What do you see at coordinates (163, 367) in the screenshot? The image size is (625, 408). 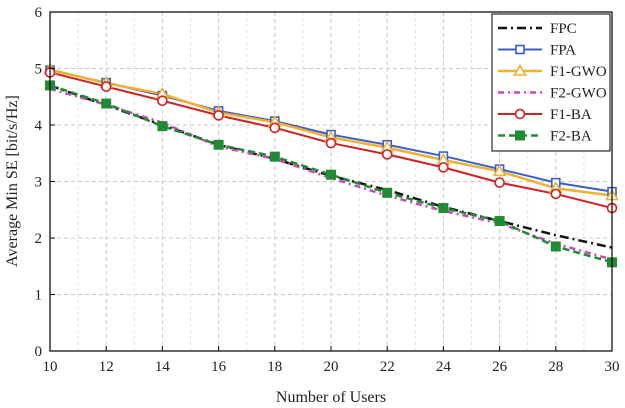 I see `x-tick-label: 14` at bounding box center [163, 367].